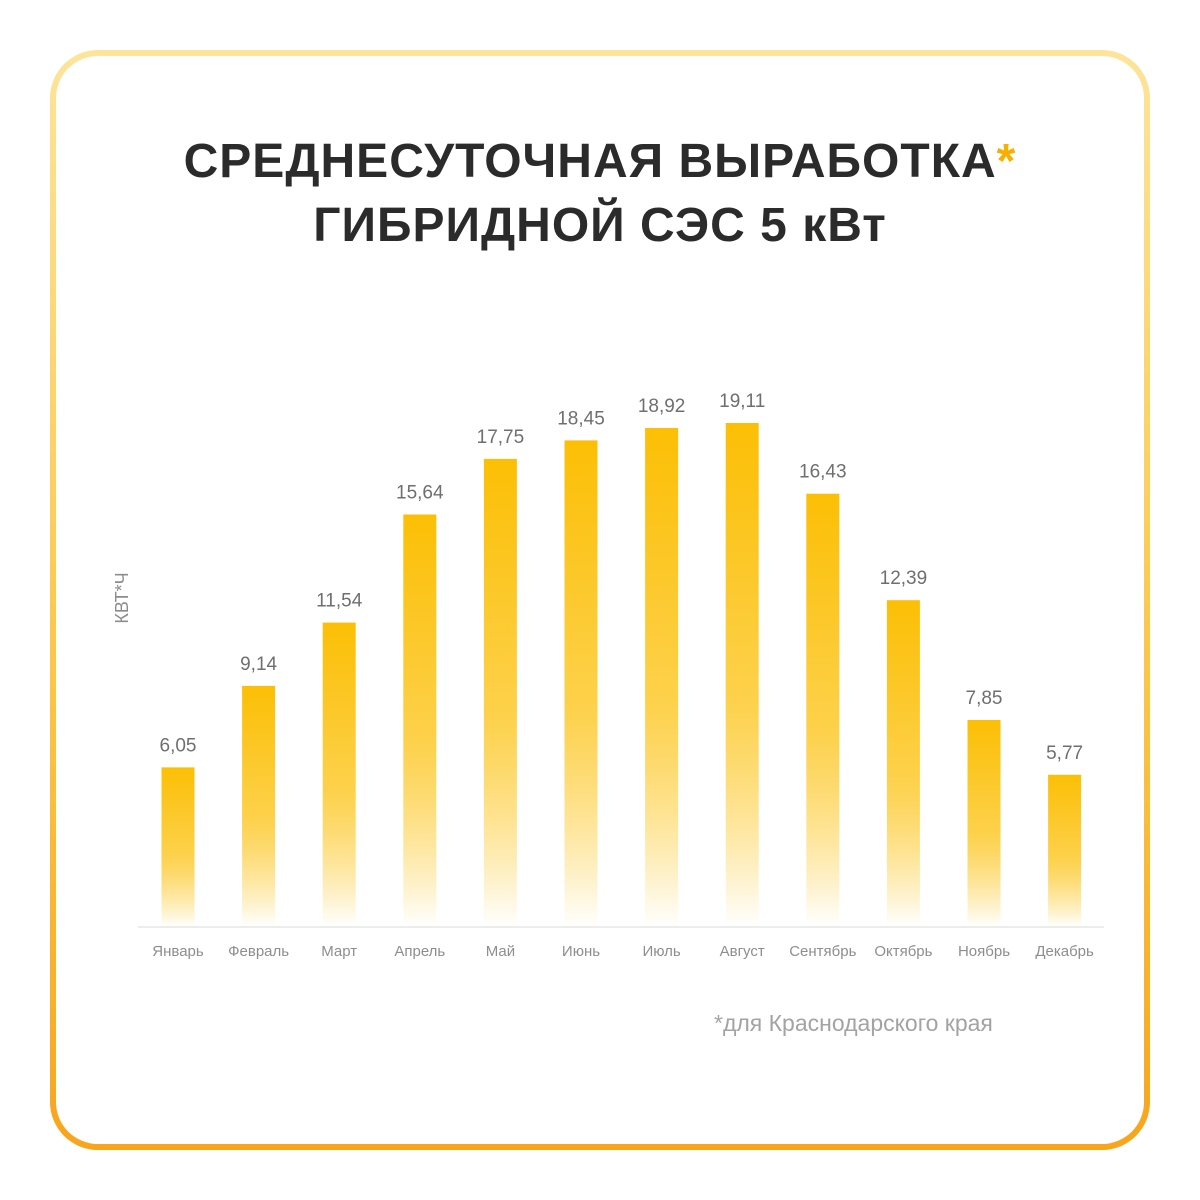 Image resolution: width=1200 pixels, height=1200 pixels. Describe the element at coordinates (581, 951) in the screenshot. I see `category-label: Июнь` at that location.